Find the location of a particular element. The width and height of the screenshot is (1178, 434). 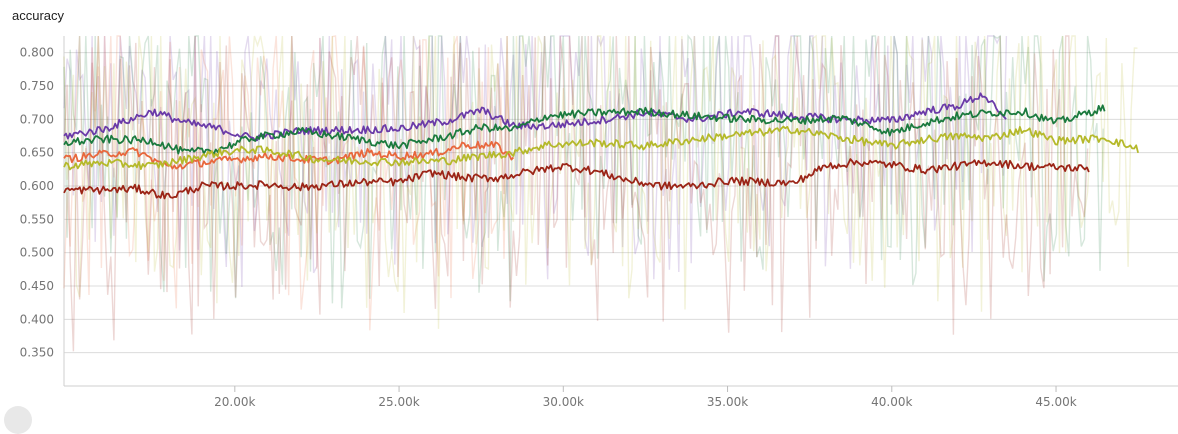

y-tick-label: 0.650 is located at coordinates (37, 153).